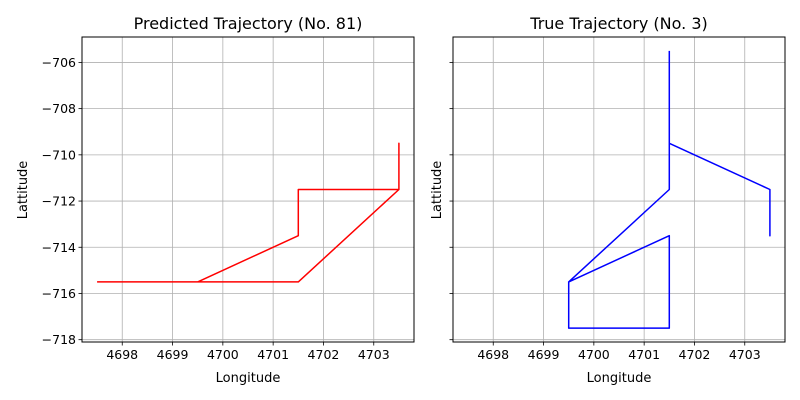 The height and width of the screenshot is (400, 800). I want to click on right-y-axis-label: Lattitude, so click(437, 190).